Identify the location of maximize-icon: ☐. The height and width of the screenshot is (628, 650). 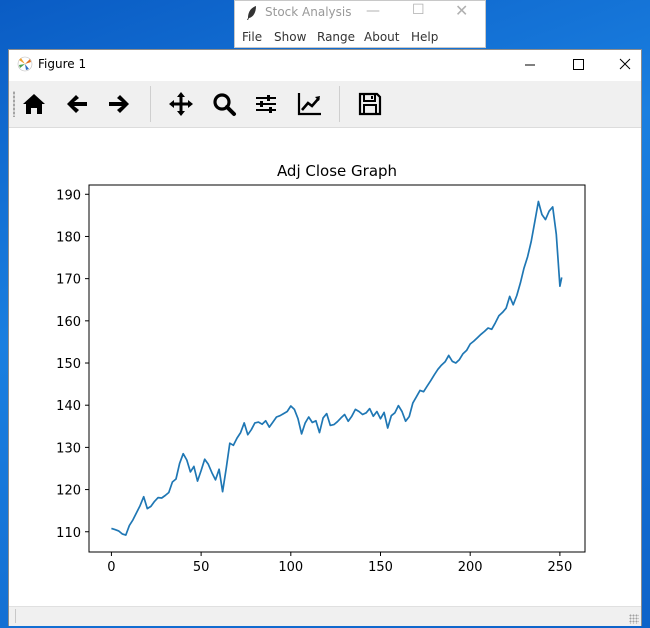
(418, 10).